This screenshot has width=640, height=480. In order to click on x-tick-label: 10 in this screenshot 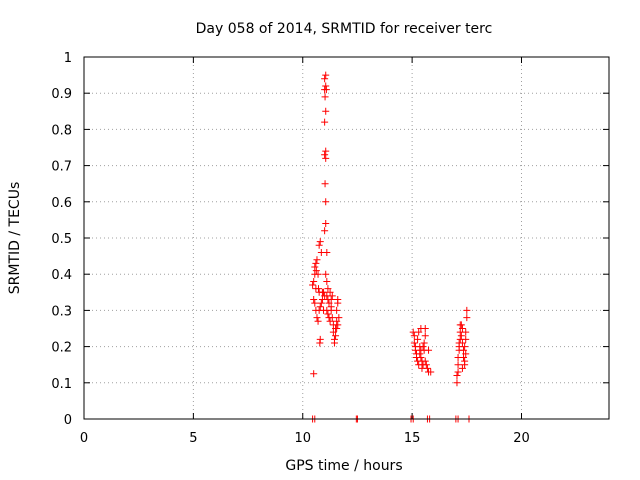, I will do `click(302, 438)`.